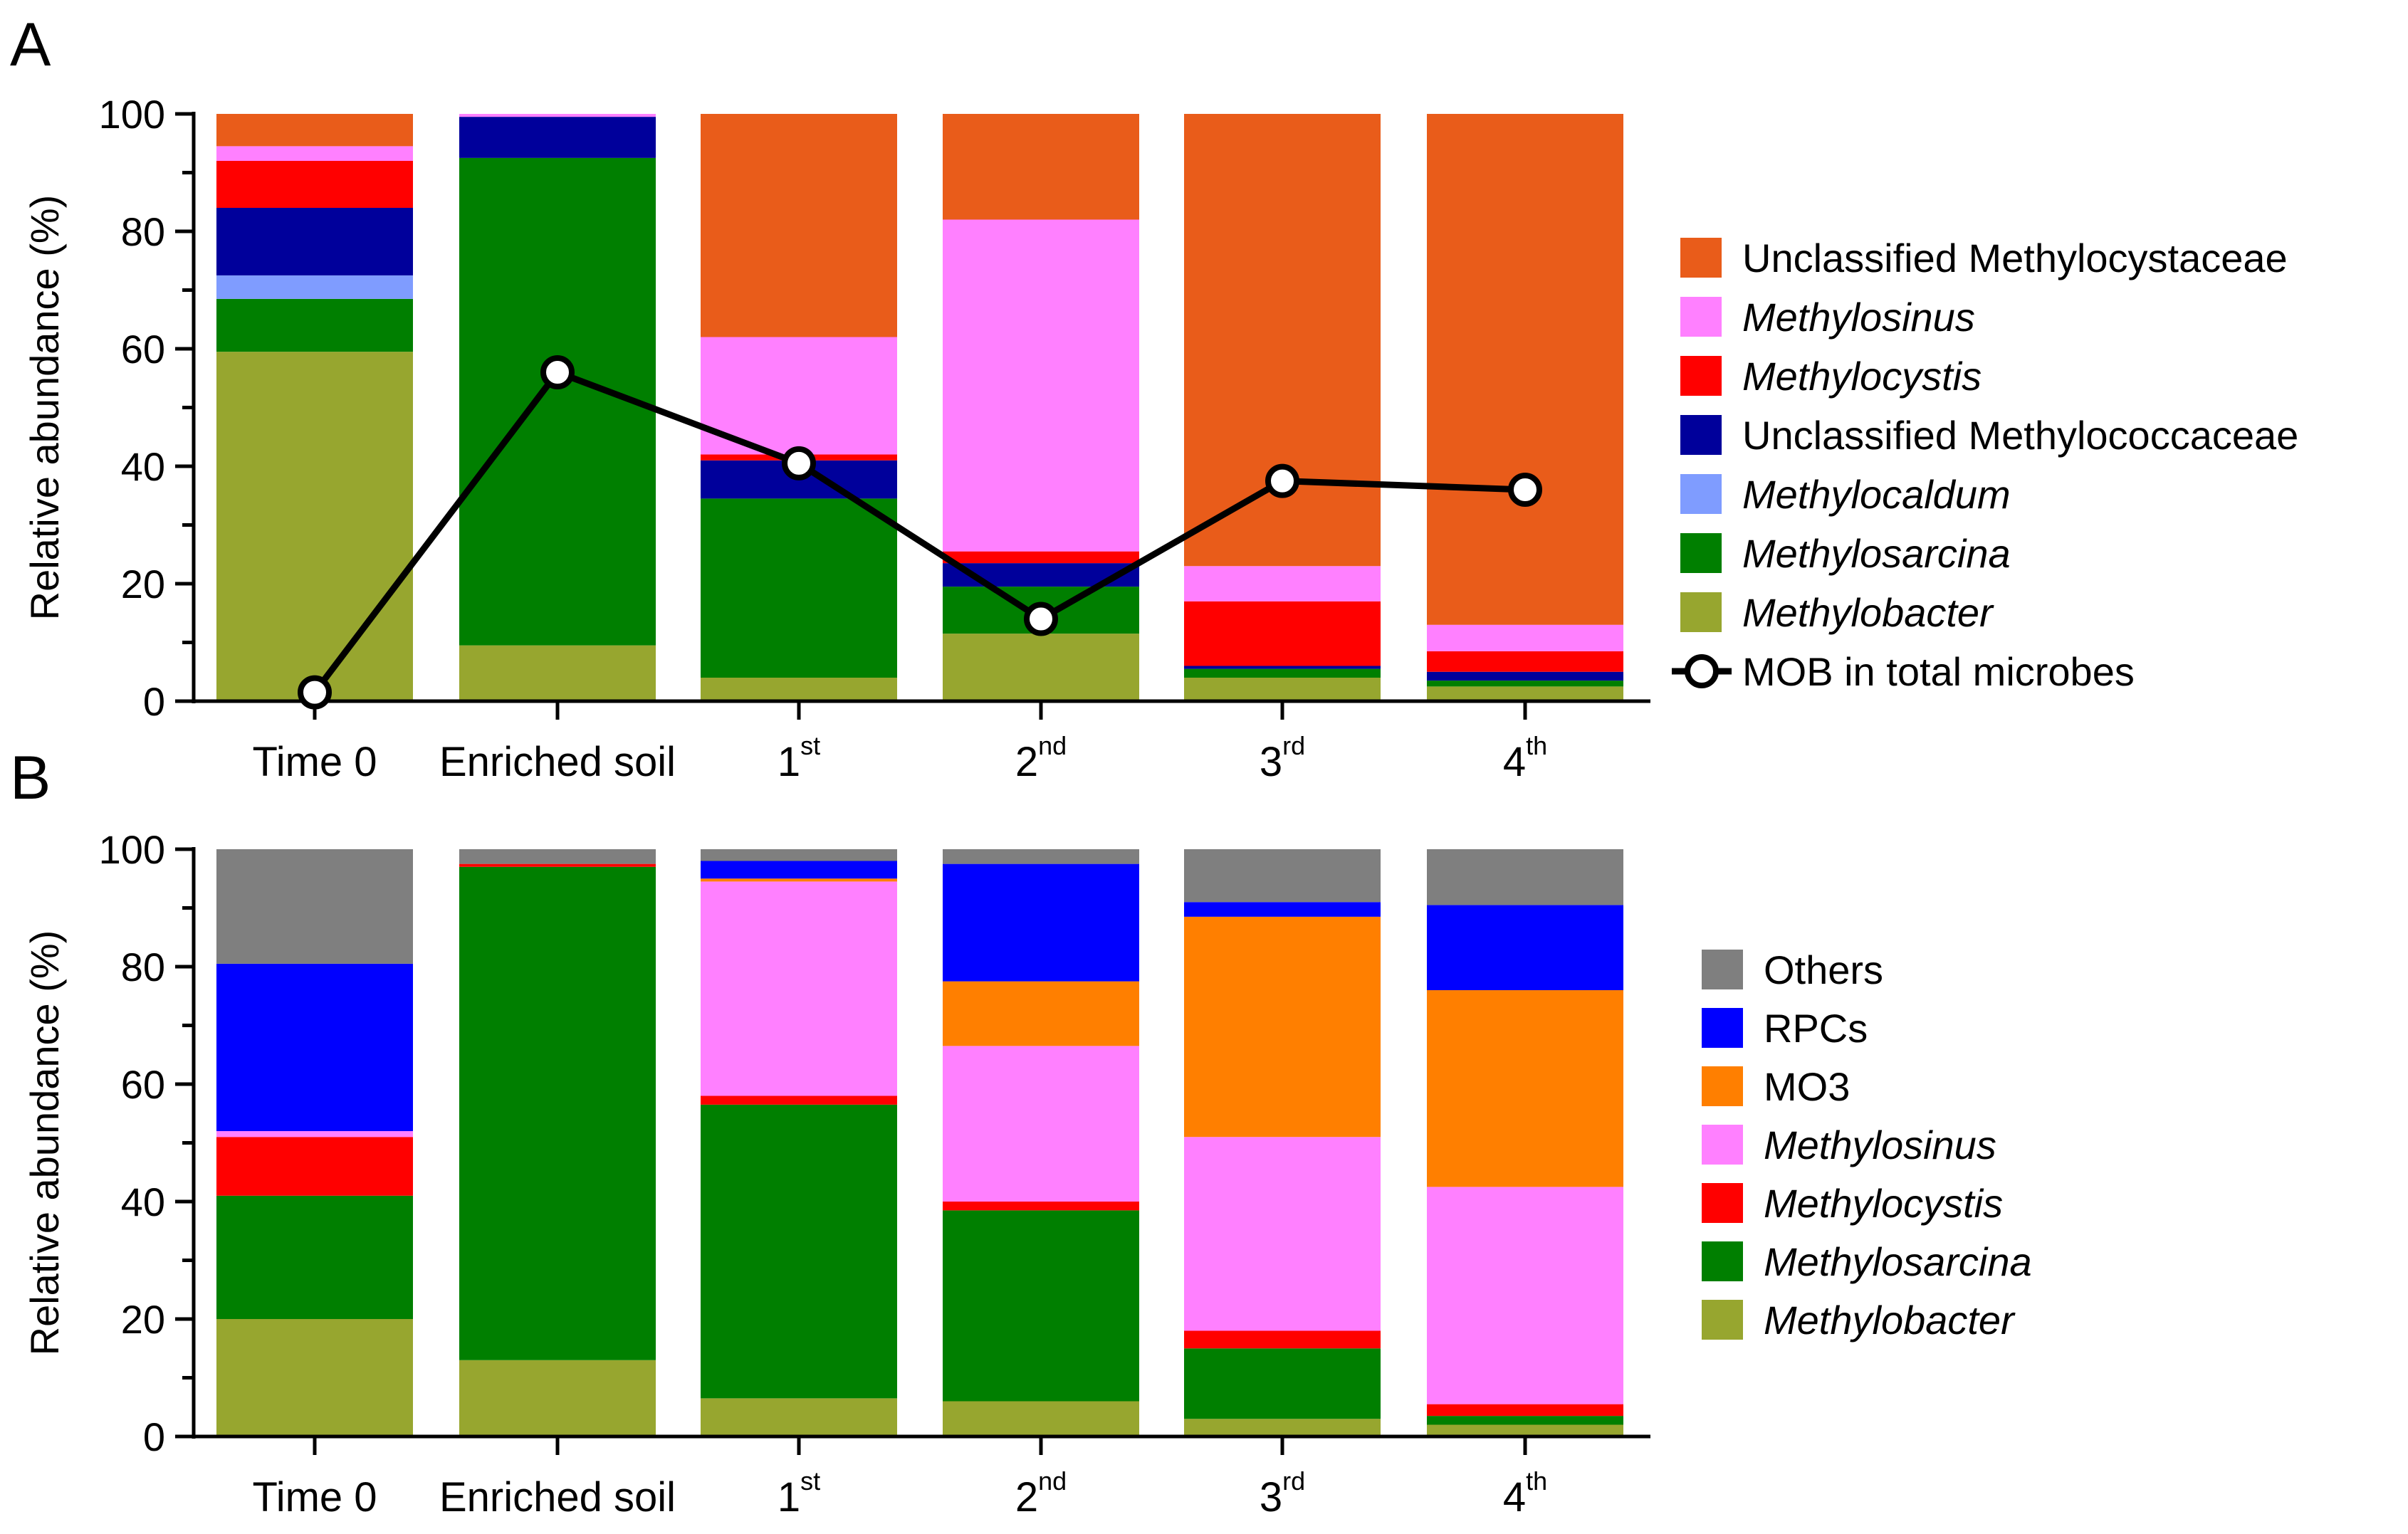 Image resolution: width=2408 pixels, height=1534 pixels. Describe the element at coordinates (143, 466) in the screenshot. I see `panel-a-y-tick-label: 40` at that location.